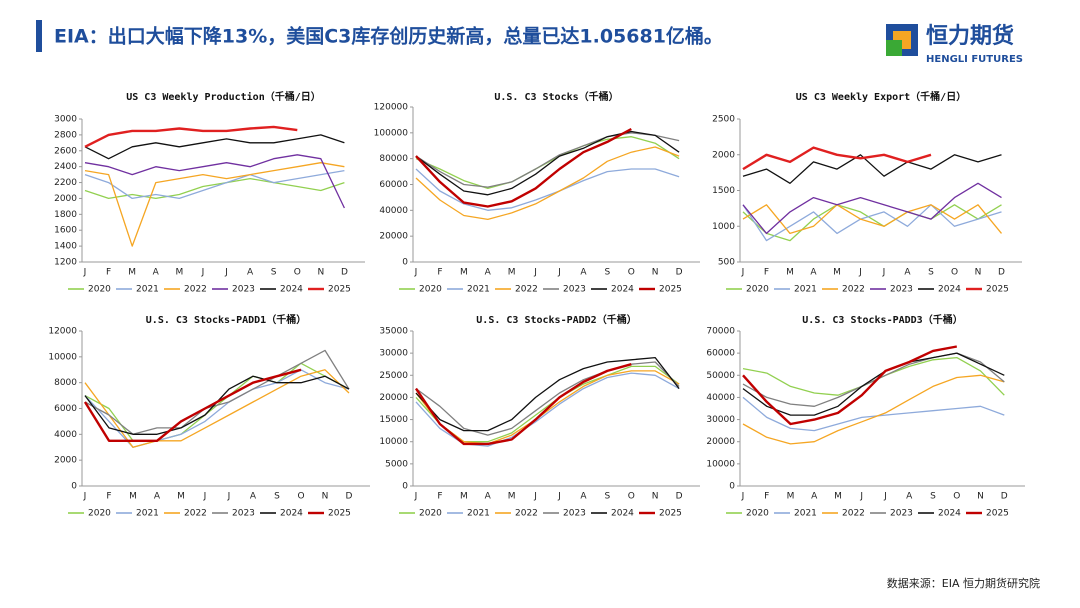 The height and width of the screenshot is (608, 1080). Describe the element at coordinates (723, 227) in the screenshot. I see `y-tick-label: 1000` at that location.